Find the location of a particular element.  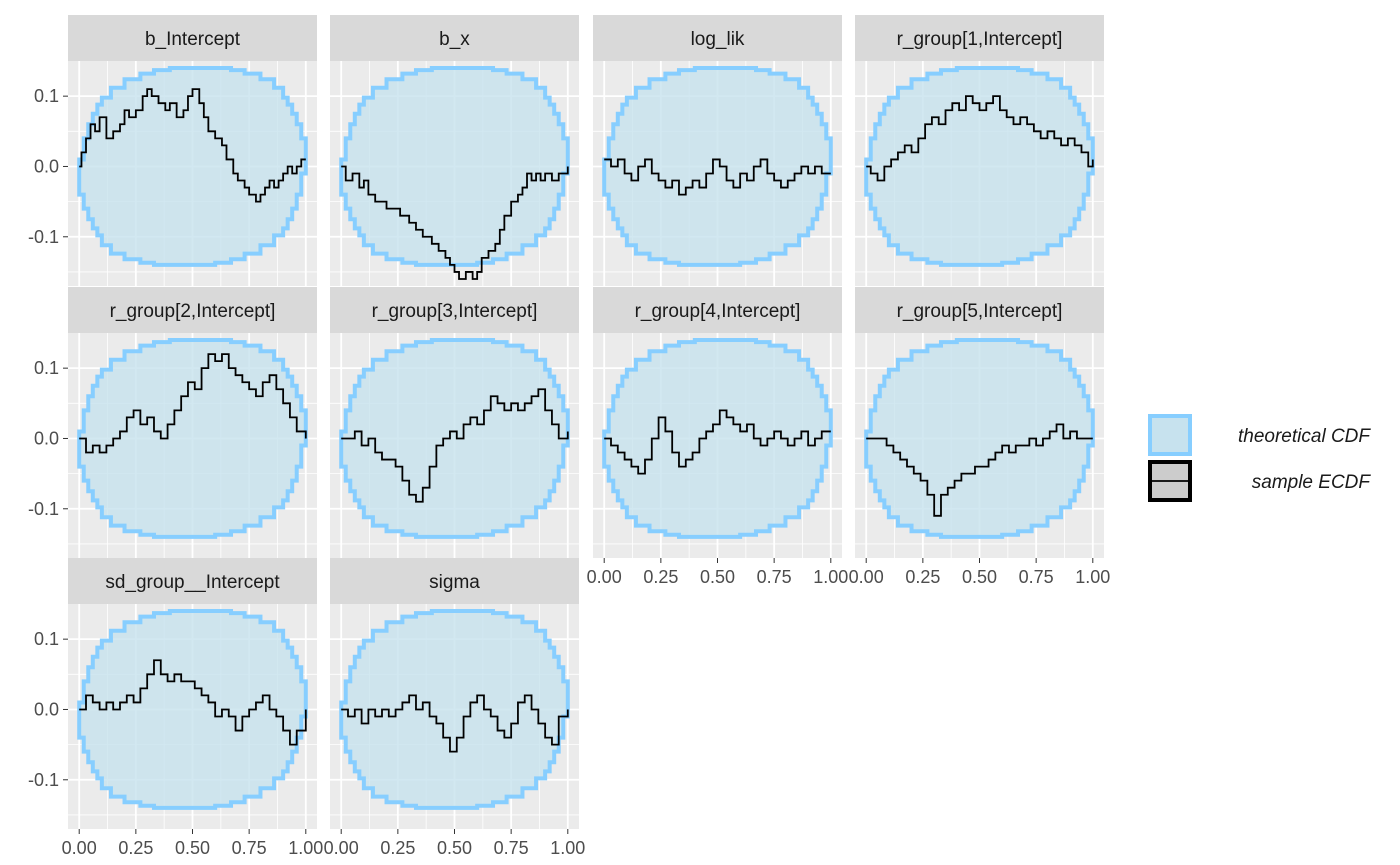

legend-band-swatch is located at coordinates (1170, 435).